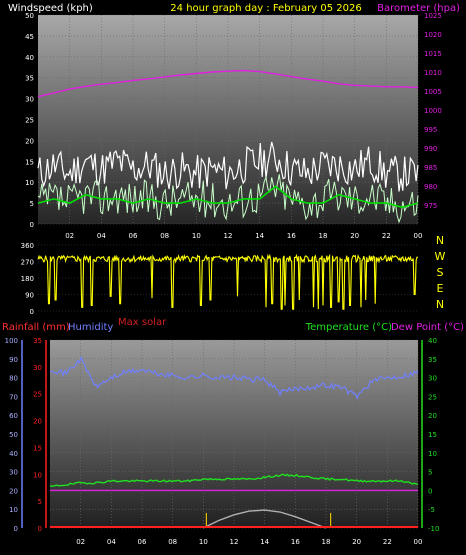 The image size is (466, 555). I want to click on direction-panel-grid, so click(228, 278).